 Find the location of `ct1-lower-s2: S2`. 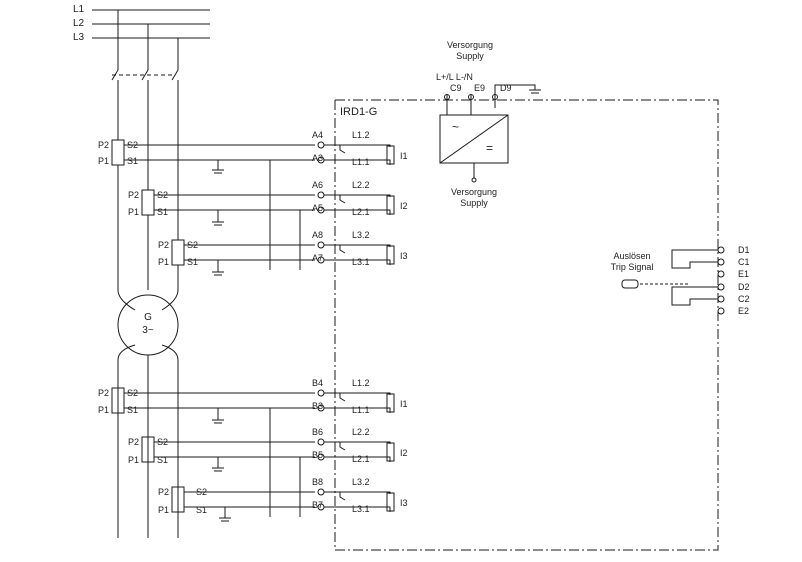

ct1-lower-s2: S2 is located at coordinates (133, 393).